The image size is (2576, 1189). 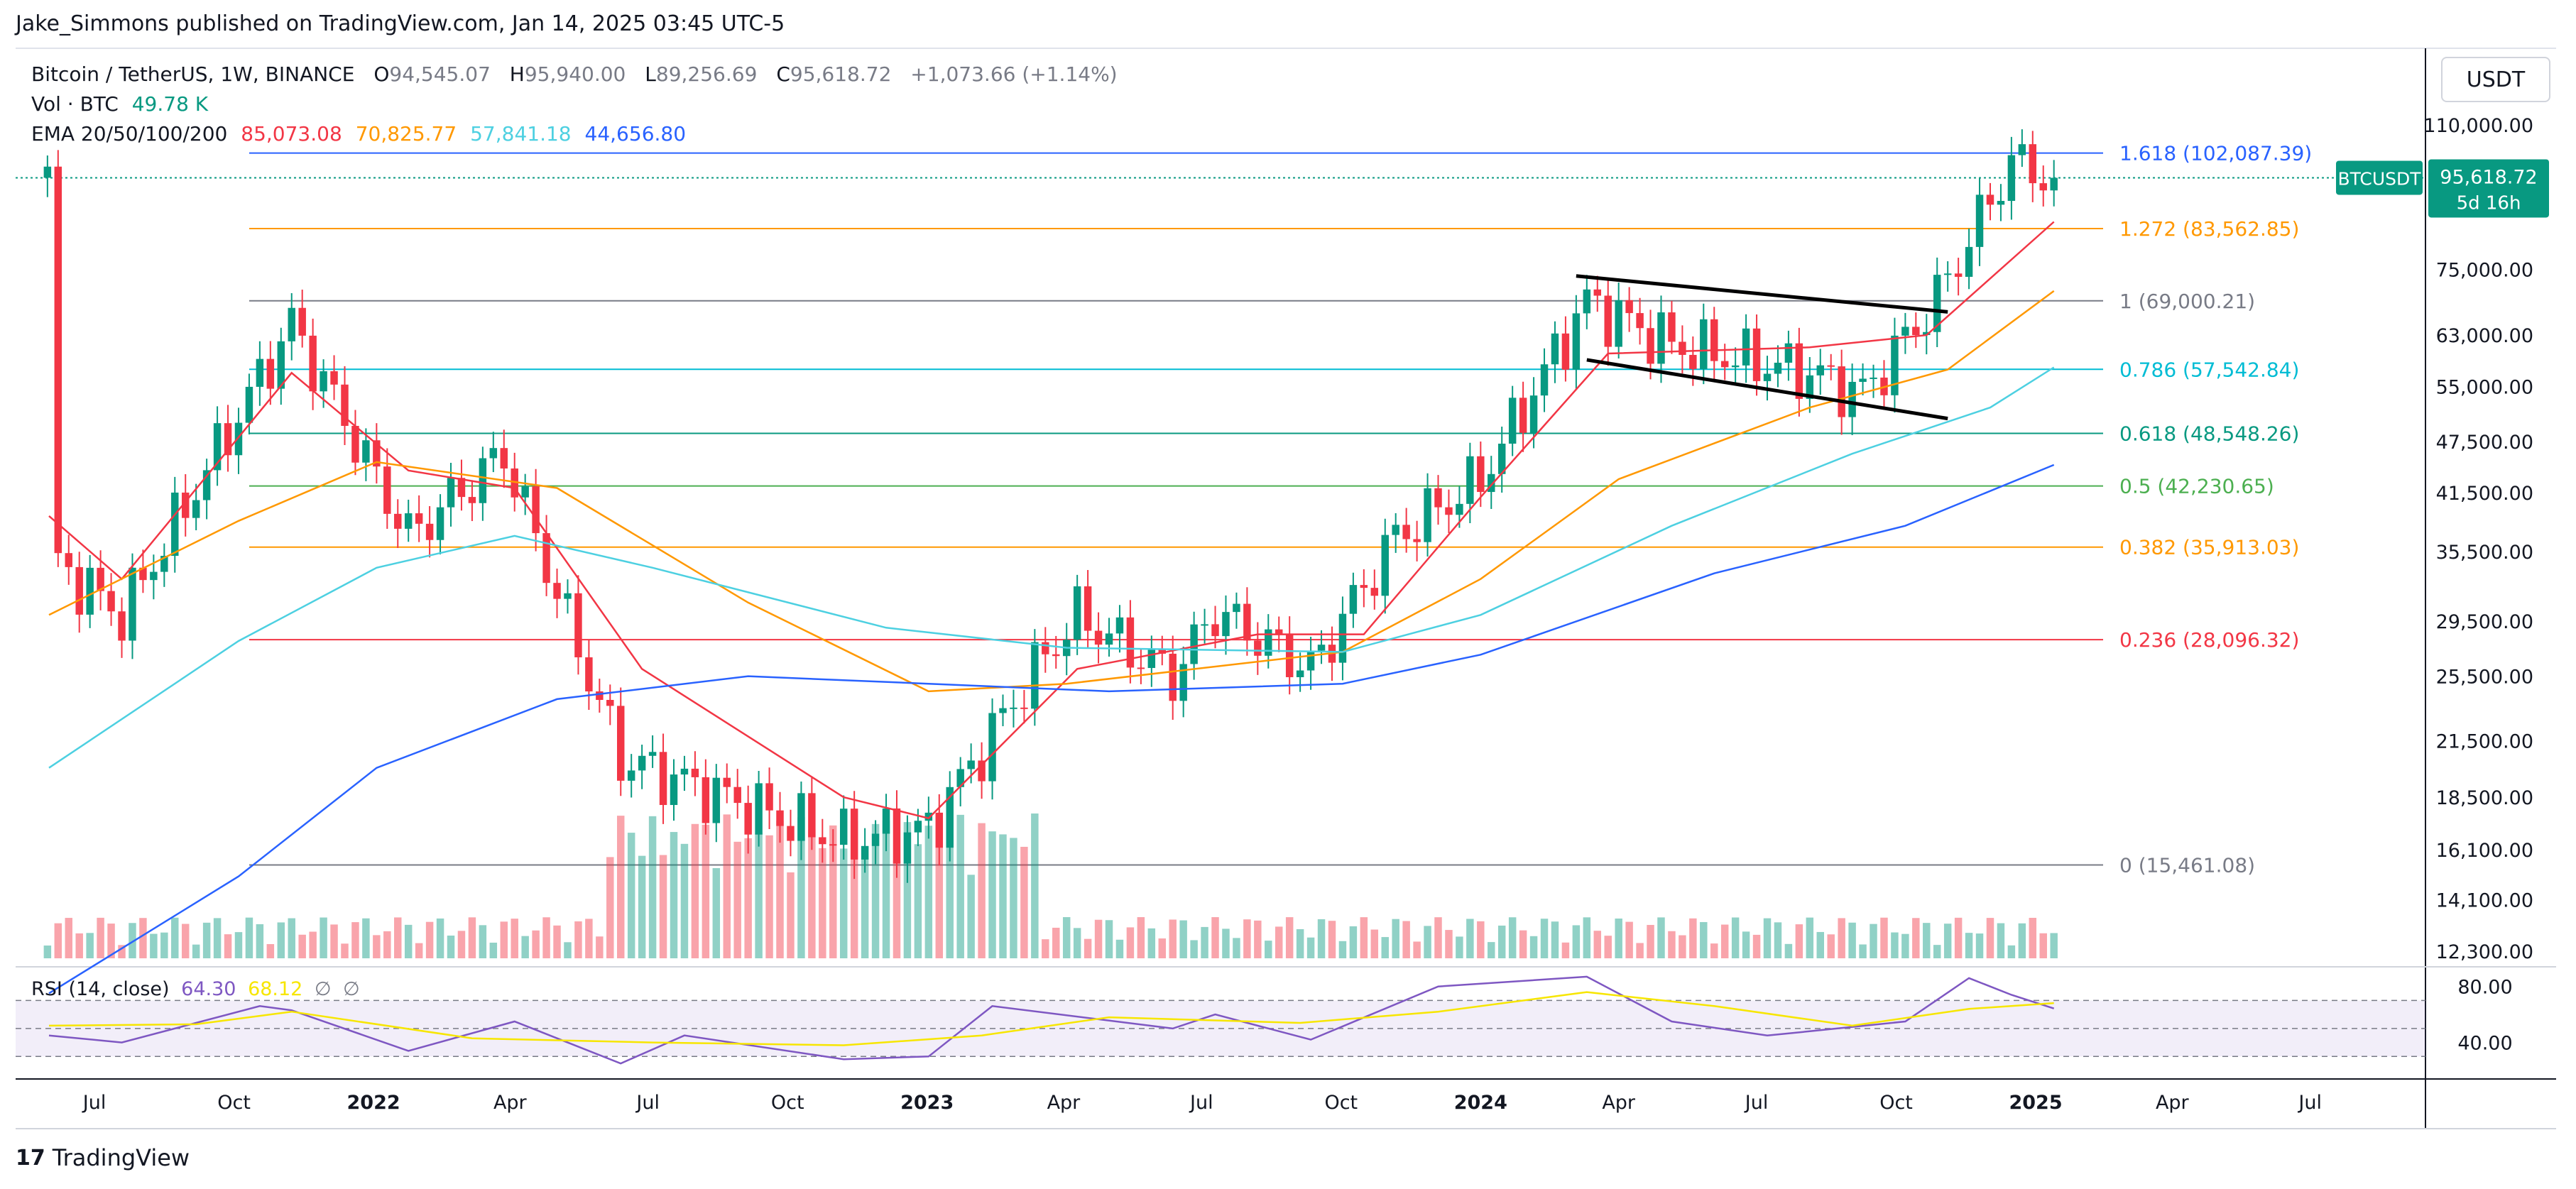 What do you see at coordinates (2484, 741) in the screenshot?
I see `y-tick-label: 21,500.00` at bounding box center [2484, 741].